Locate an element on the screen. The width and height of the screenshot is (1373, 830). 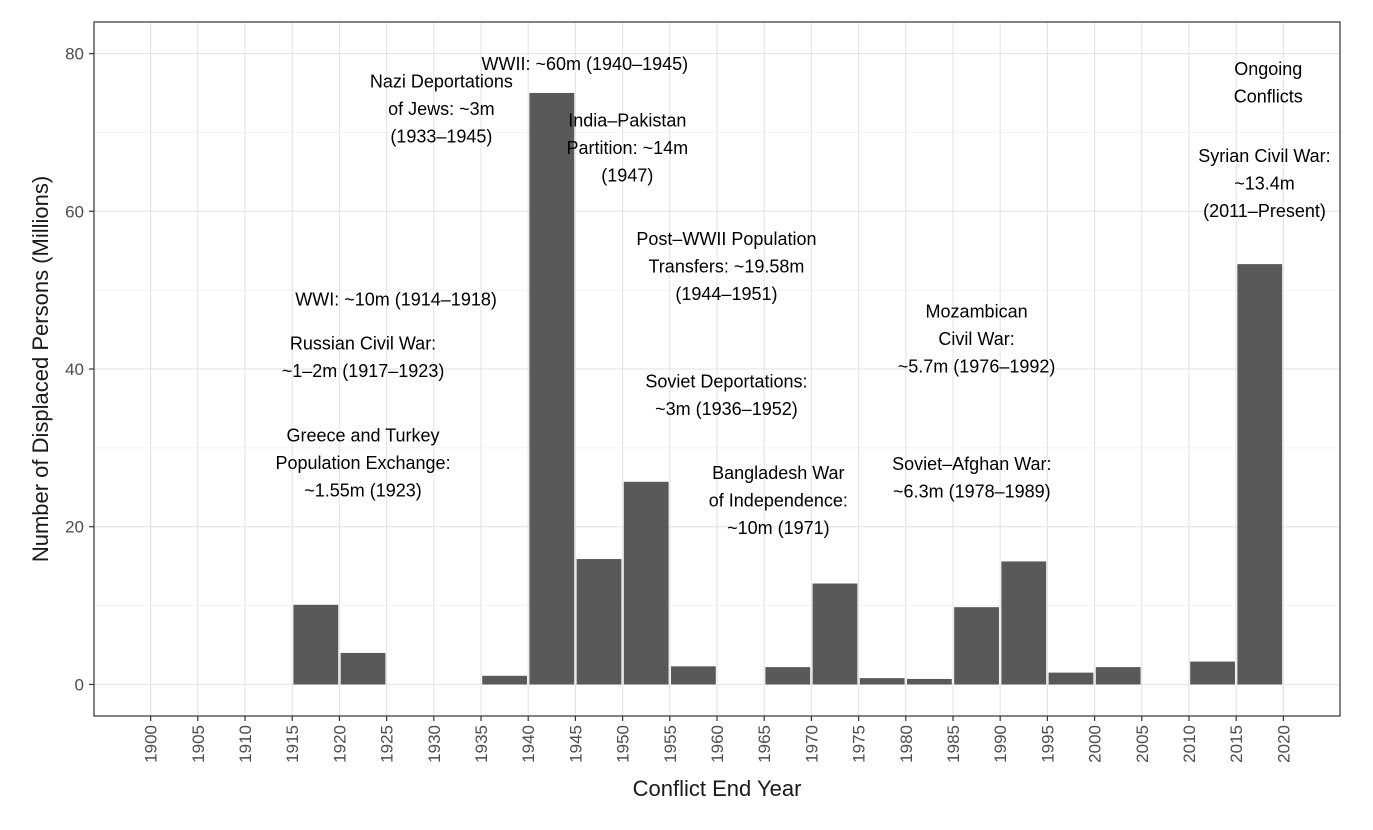
x-tick-label: 1965 is located at coordinates (764, 744).